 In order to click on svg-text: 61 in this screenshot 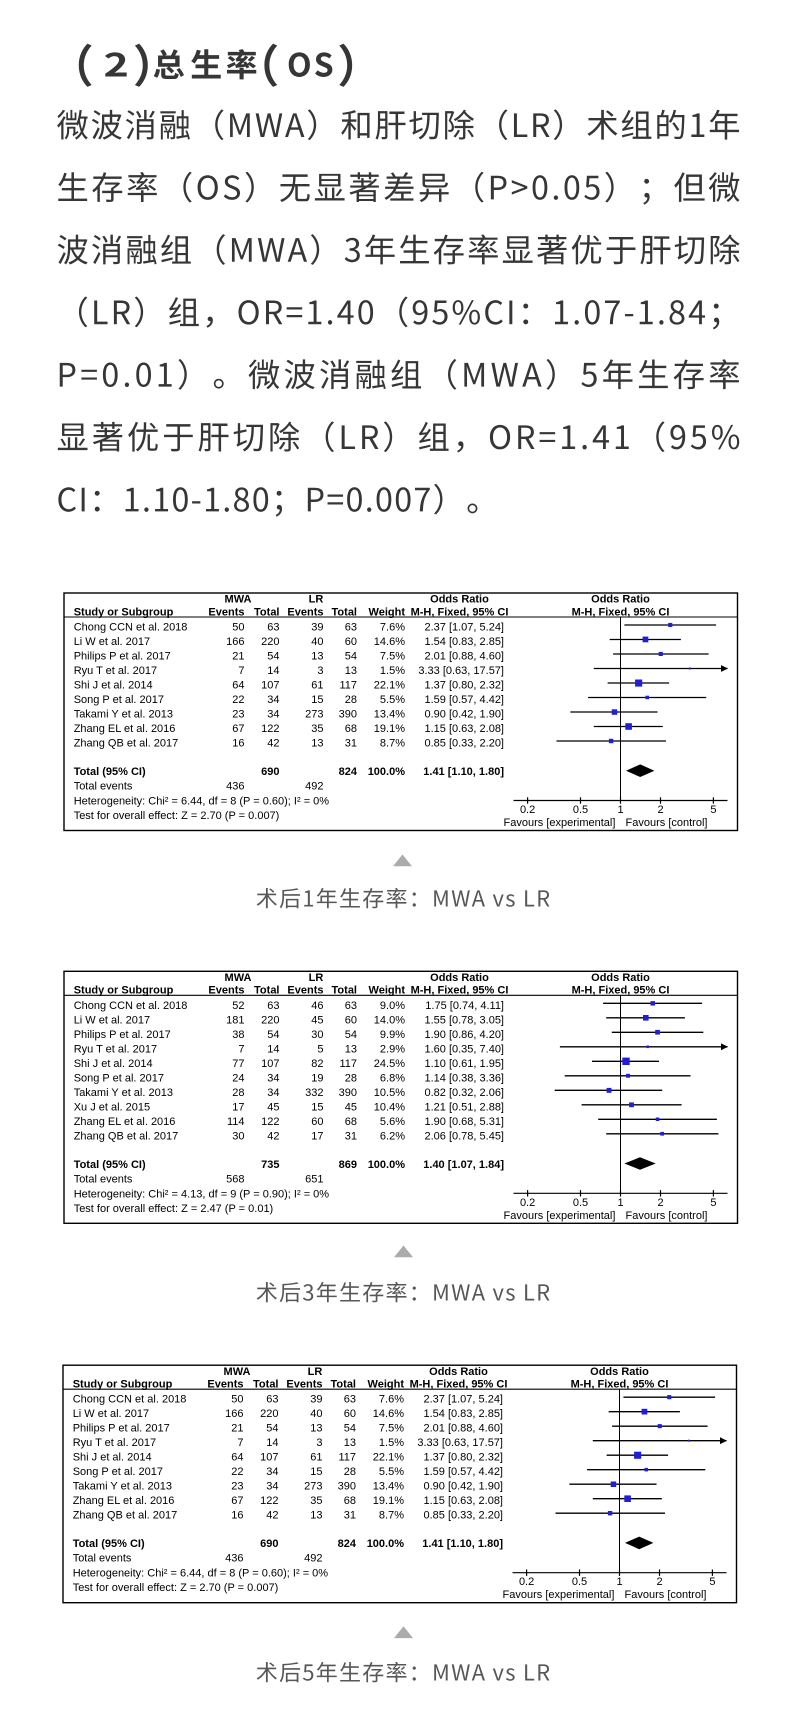, I will do `click(316, 1458)`.